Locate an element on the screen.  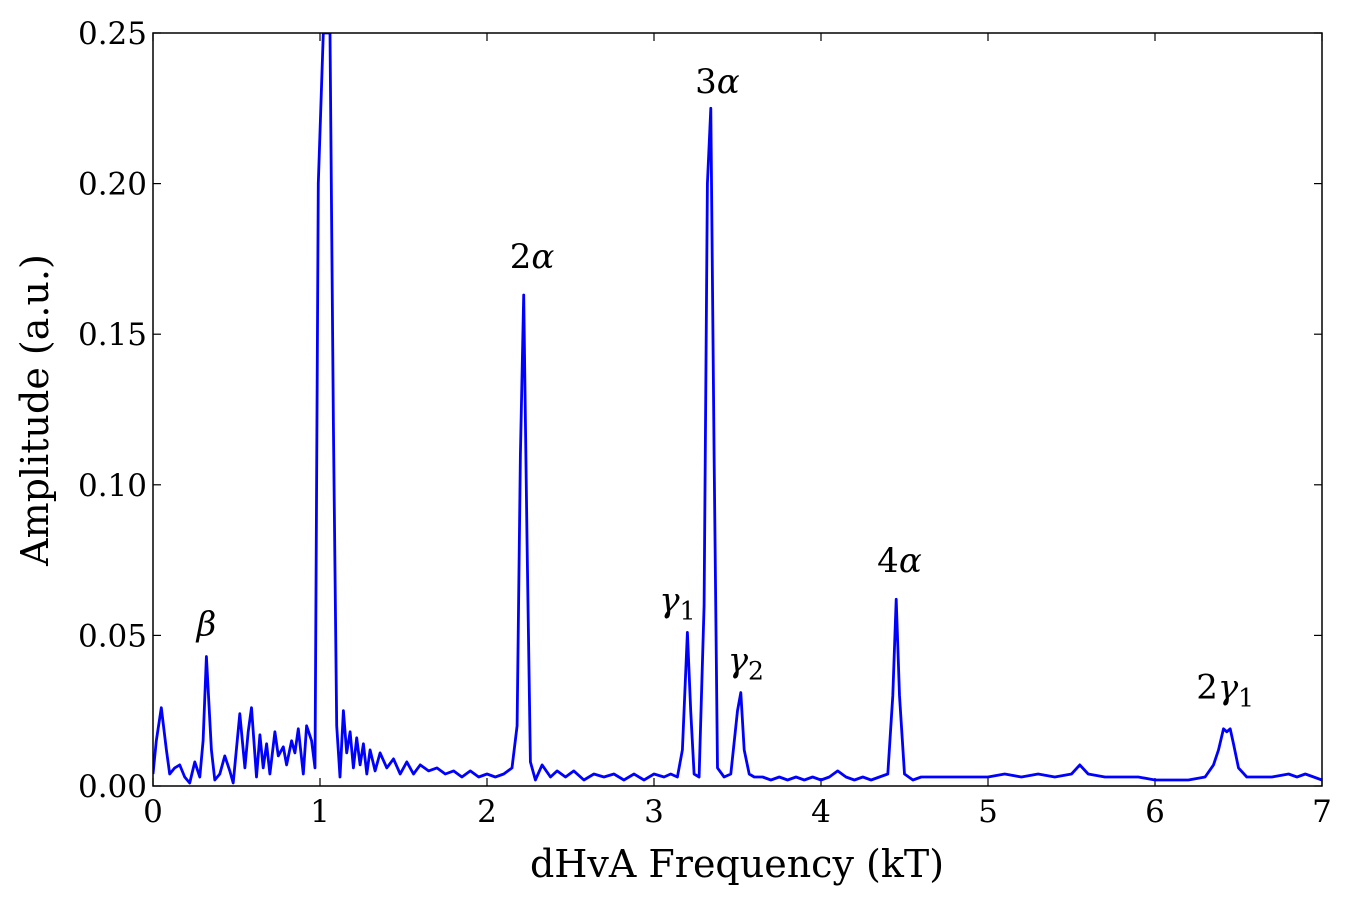
peak-label: 3α is located at coordinates (717, 82).